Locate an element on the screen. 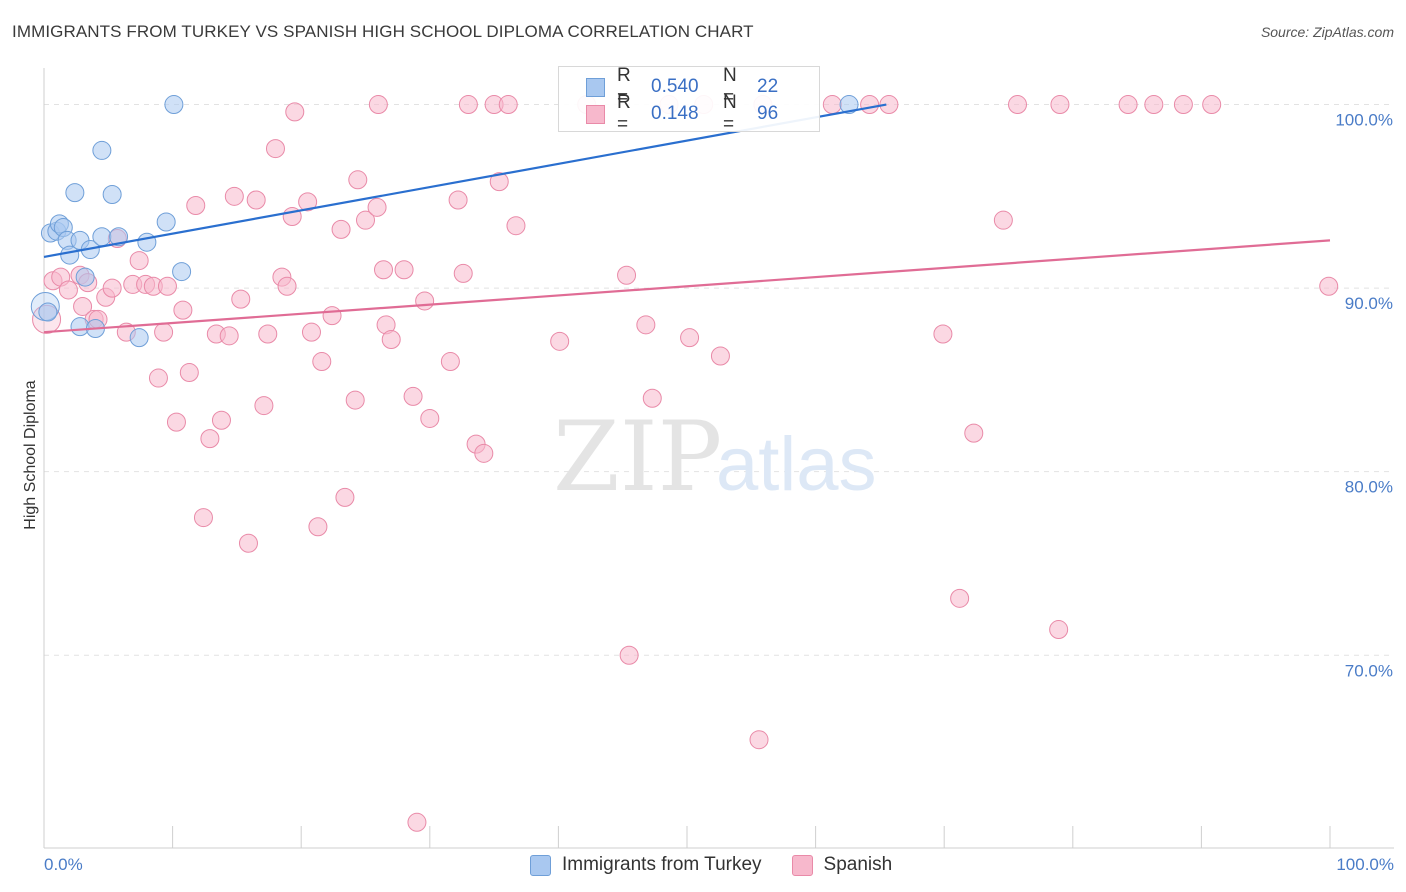 This screenshot has height=892, width=1406. legend-item-turkey: Immigrants from Turkey is located at coordinates (646, 865).